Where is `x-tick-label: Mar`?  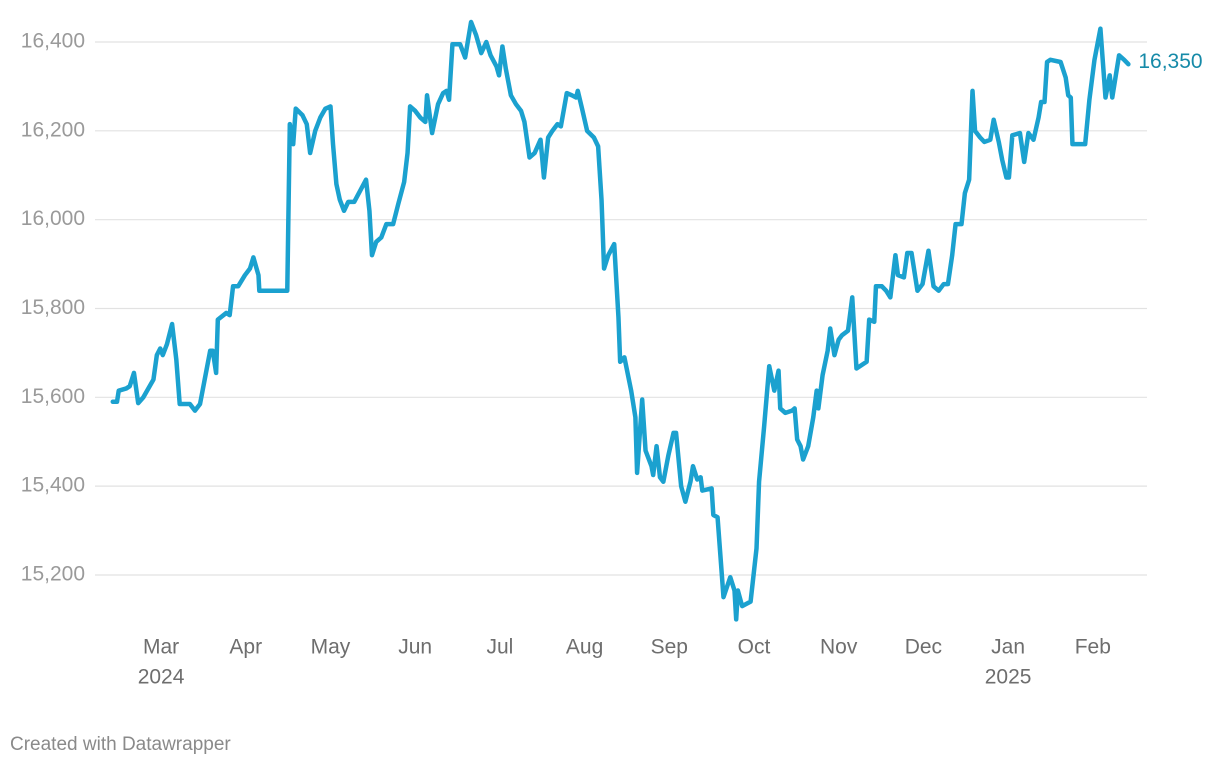
x-tick-label: Mar is located at coordinates (161, 647).